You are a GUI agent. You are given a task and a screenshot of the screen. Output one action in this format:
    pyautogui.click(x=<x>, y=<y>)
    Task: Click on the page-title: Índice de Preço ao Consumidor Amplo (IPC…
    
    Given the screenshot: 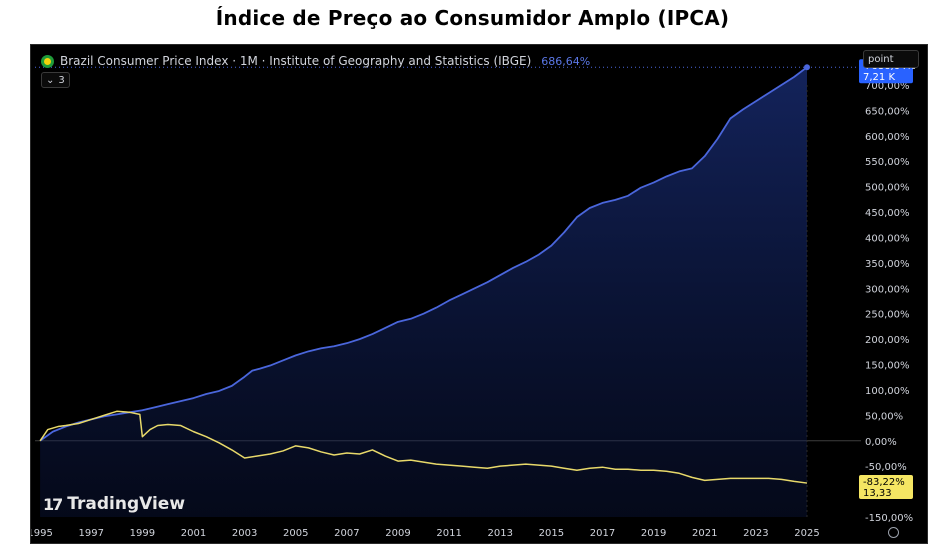 What is the action you would take?
    pyautogui.click(x=472, y=18)
    